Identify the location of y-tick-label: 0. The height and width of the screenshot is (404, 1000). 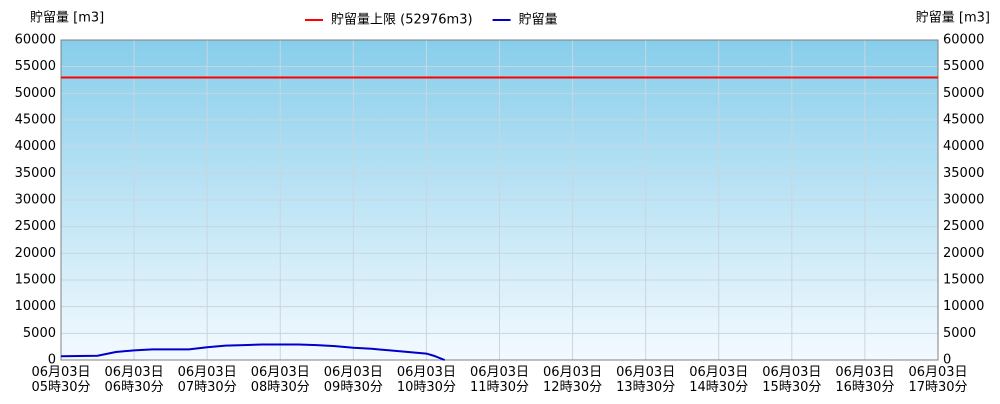
(52, 360).